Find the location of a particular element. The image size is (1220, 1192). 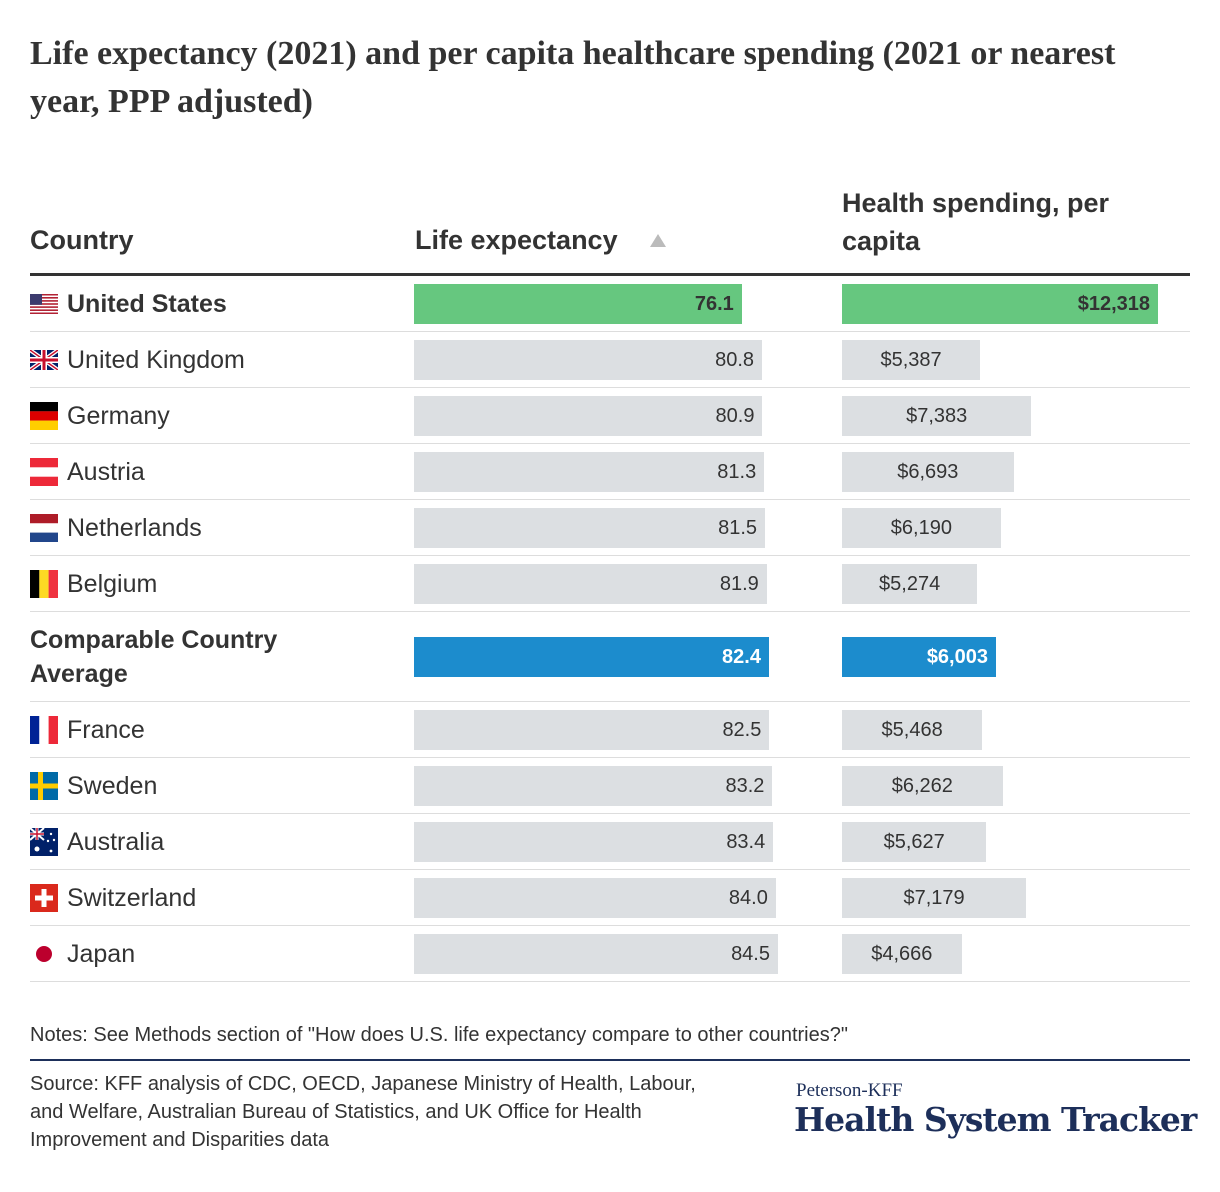

table-row: Comparable Country Average 82.4 $6,003 is located at coordinates (610, 657).